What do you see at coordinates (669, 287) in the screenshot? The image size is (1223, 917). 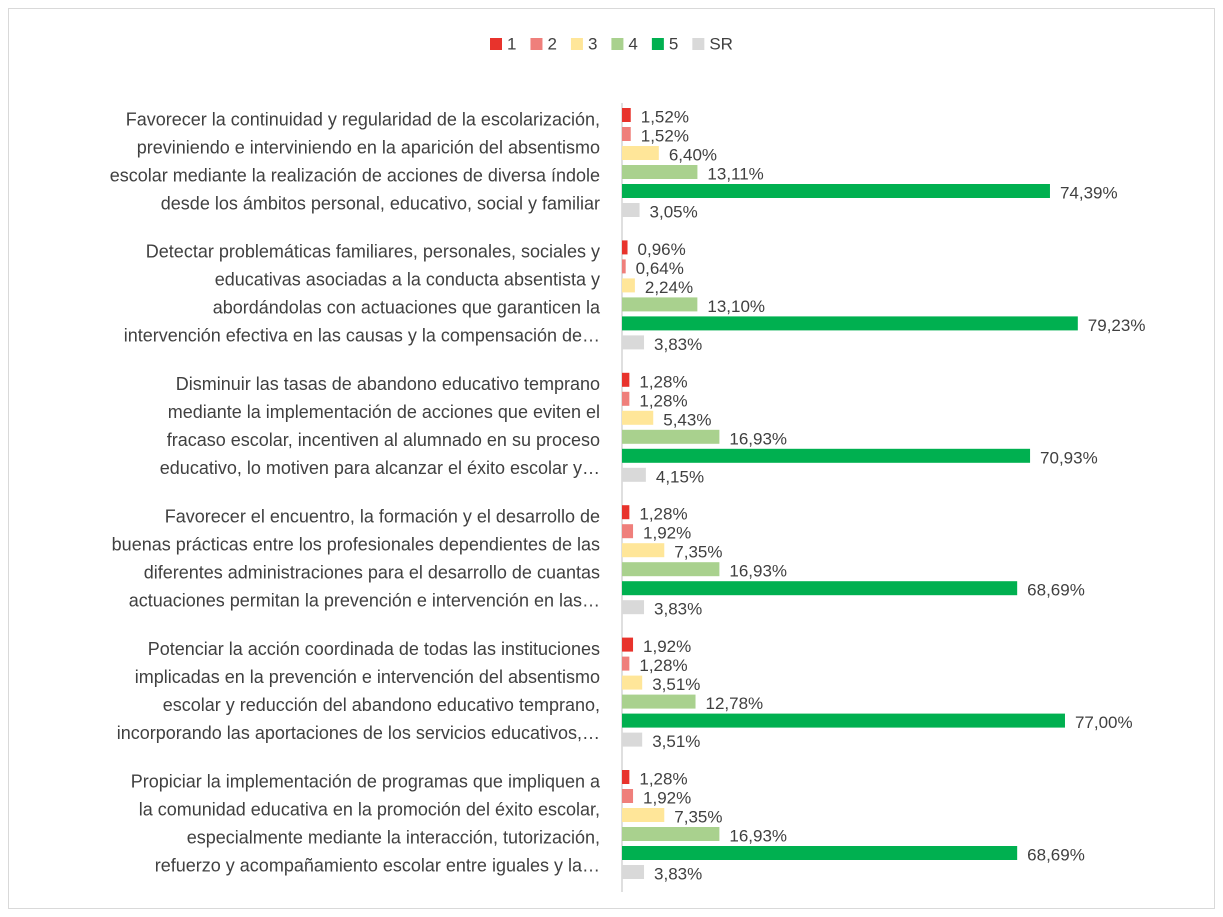 I see `value-label: 2,24%` at bounding box center [669, 287].